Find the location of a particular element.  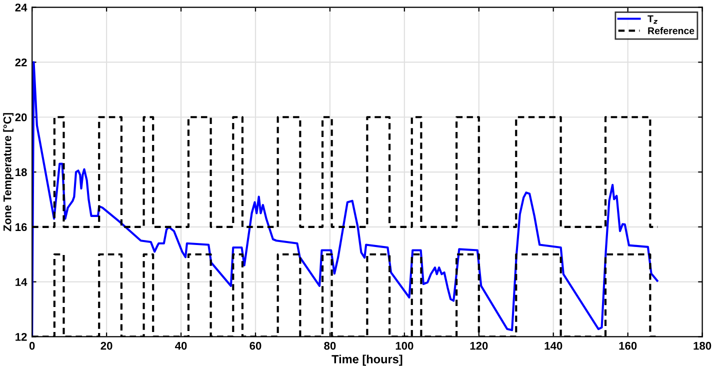

x-tick-label: 100 is located at coordinates (405, 346).